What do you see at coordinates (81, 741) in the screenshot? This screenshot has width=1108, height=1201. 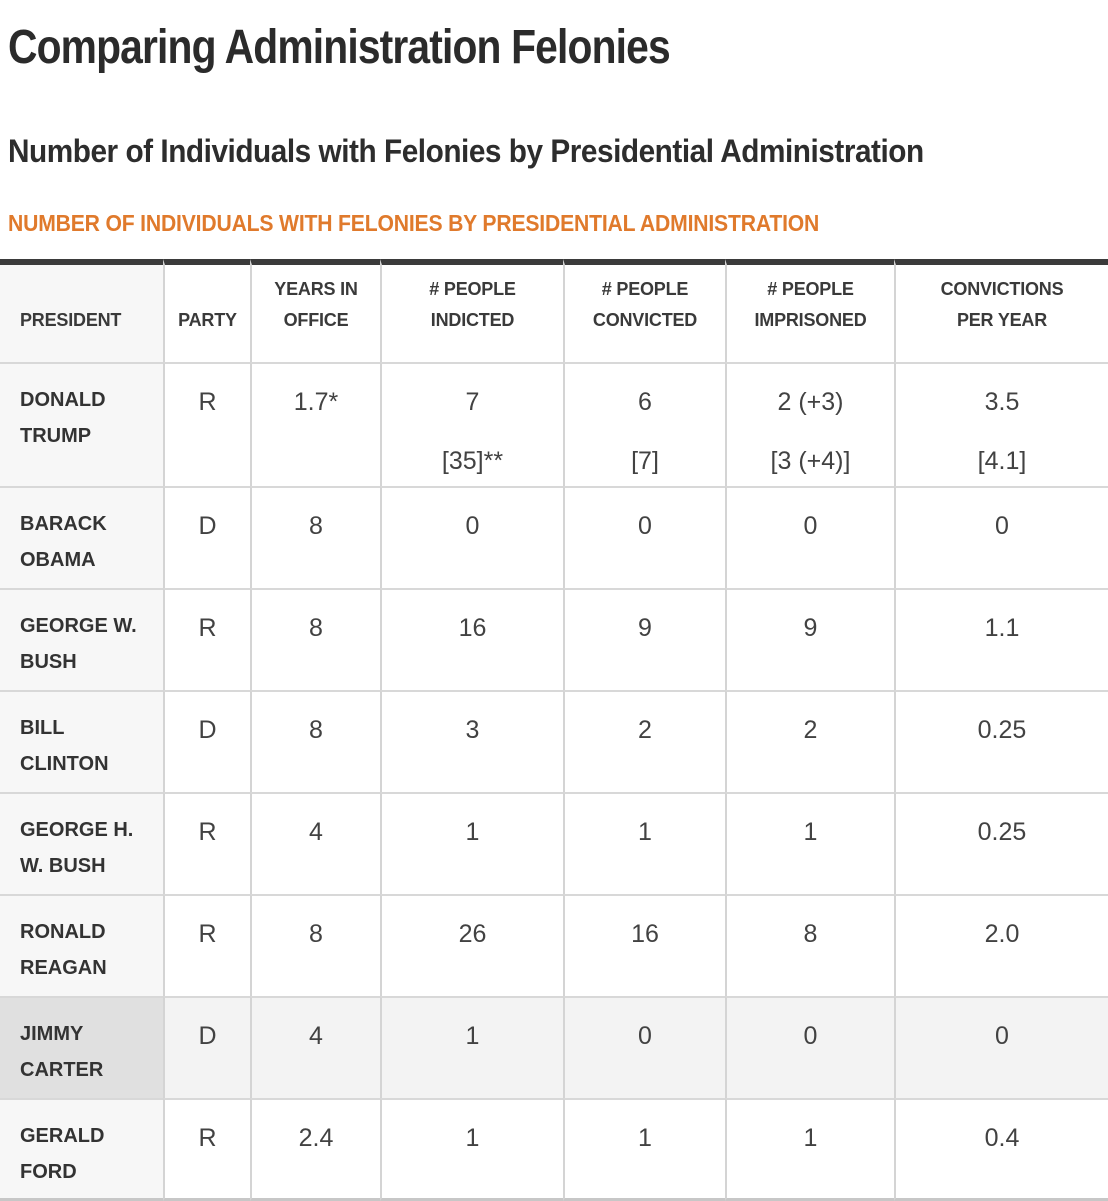 I see `president-cell: BILL CLINTON` at bounding box center [81, 741].